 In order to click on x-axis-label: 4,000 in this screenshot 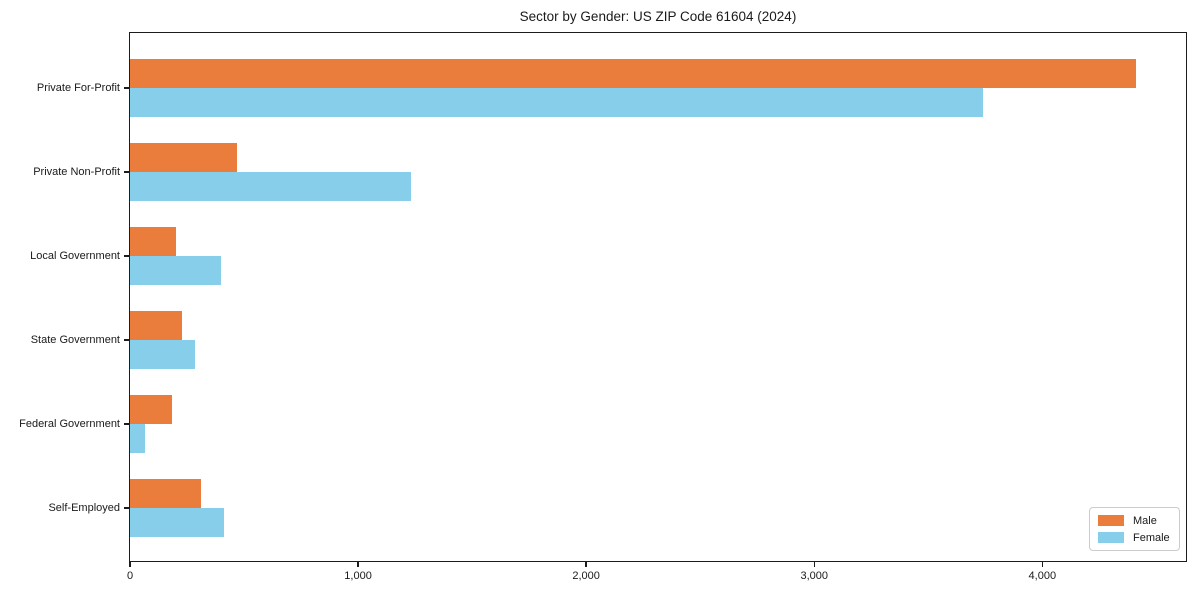, I will do `click(1042, 576)`.